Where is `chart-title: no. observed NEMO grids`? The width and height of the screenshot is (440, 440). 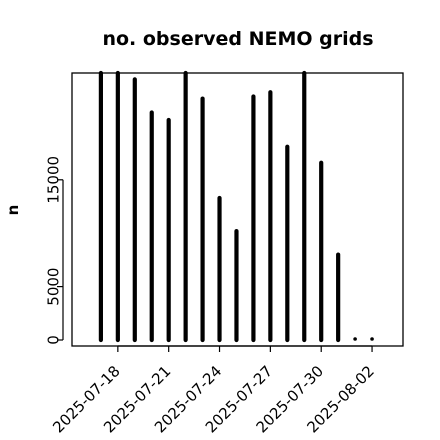 chart-title: no. observed NEMO grids is located at coordinates (237, 39).